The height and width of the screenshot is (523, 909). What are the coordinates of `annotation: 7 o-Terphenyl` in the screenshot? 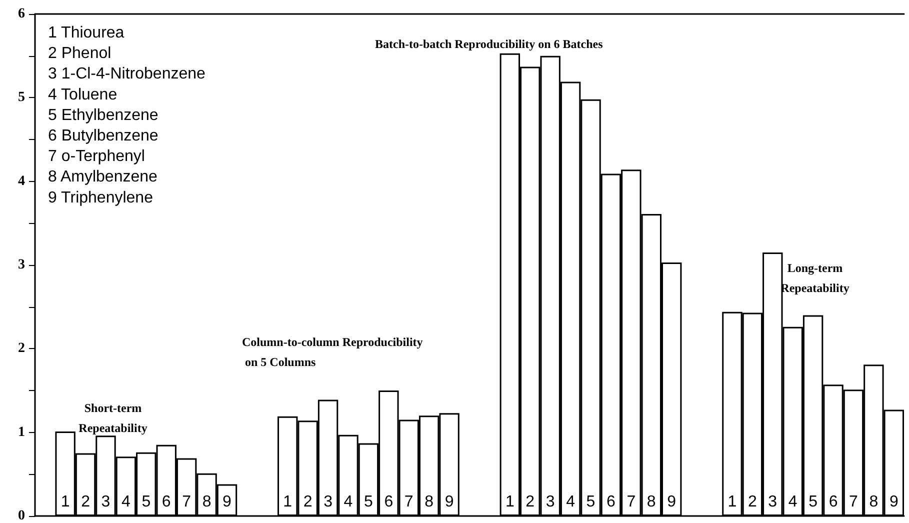 It's located at (96, 157).